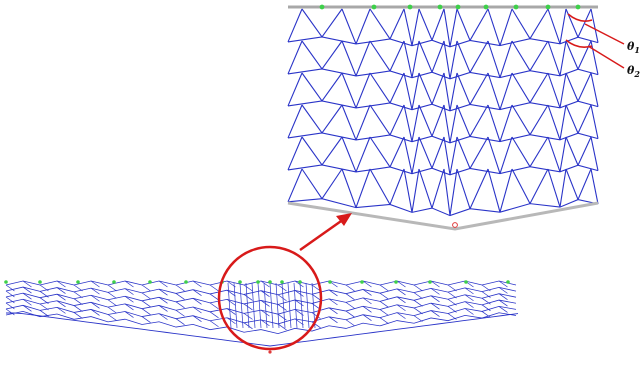 The width and height of the screenshot is (644, 375). I want to click on theta2-leader, so click(606, 57).